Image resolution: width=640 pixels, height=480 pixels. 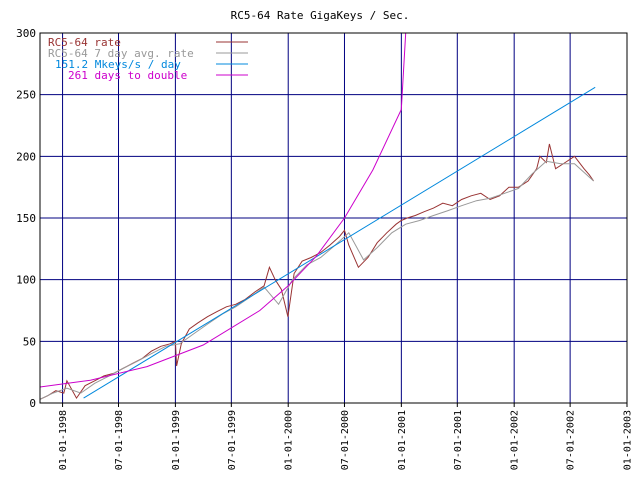 I want to click on x-tick-label: 07-01-1999, so click(x=232, y=440).